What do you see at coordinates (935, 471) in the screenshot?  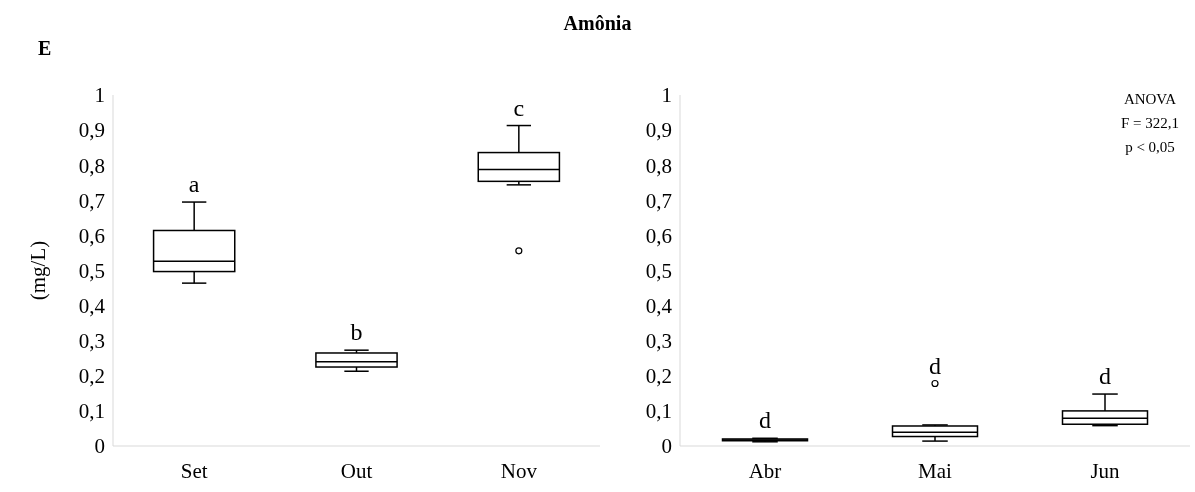 I see `x-tick-label: Mai` at bounding box center [935, 471].